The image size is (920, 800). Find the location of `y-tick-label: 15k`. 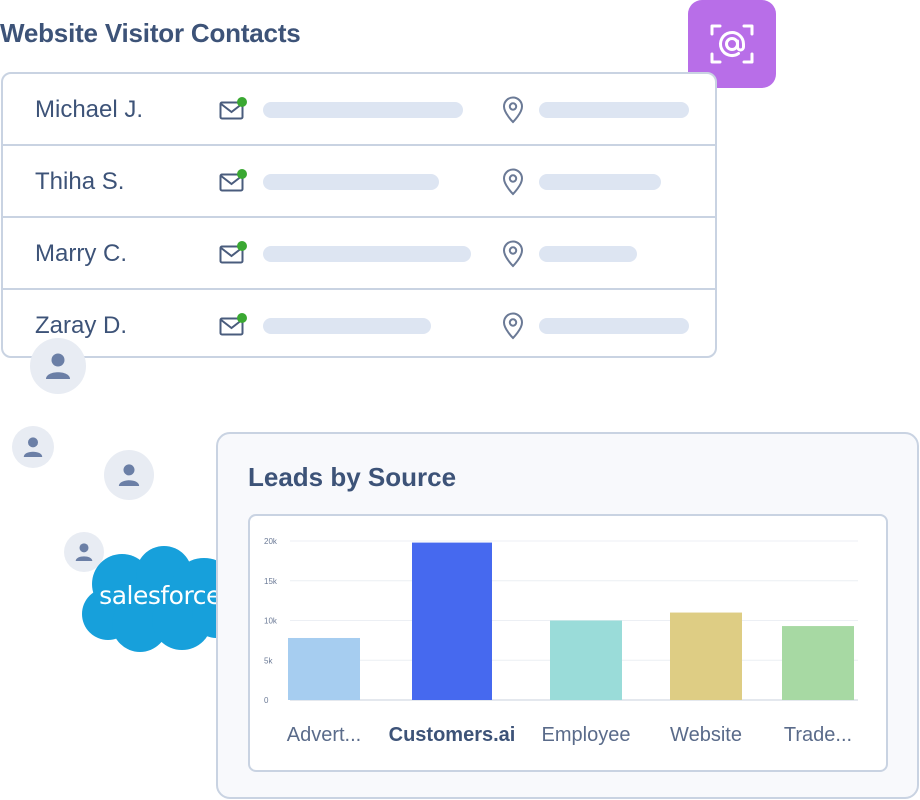

y-tick-label: 15k is located at coordinates (271, 581).